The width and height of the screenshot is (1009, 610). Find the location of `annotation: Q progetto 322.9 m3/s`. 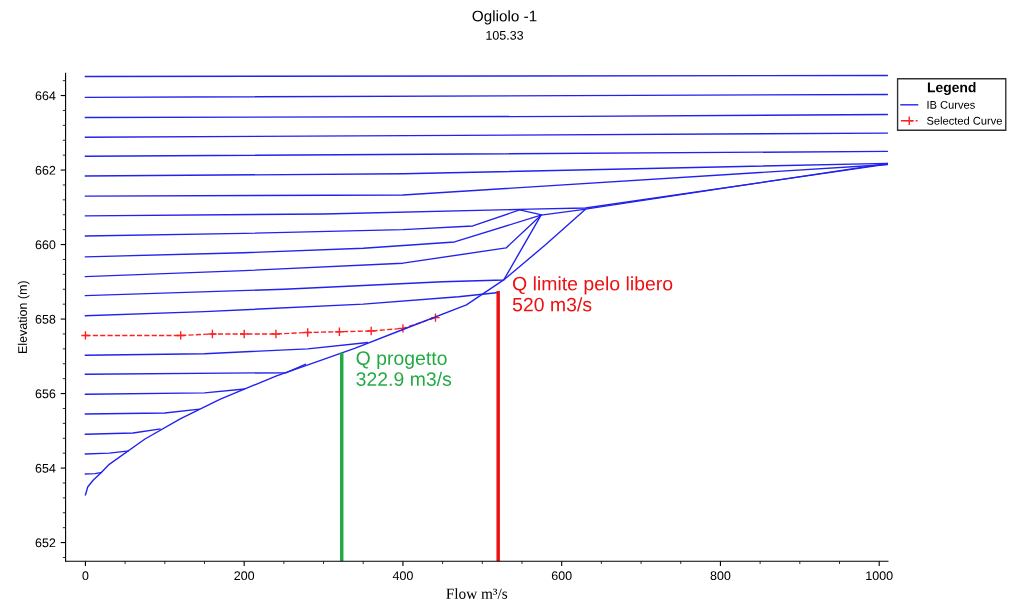

annotation: Q progetto 322.9 m3/s is located at coordinates (404, 368).